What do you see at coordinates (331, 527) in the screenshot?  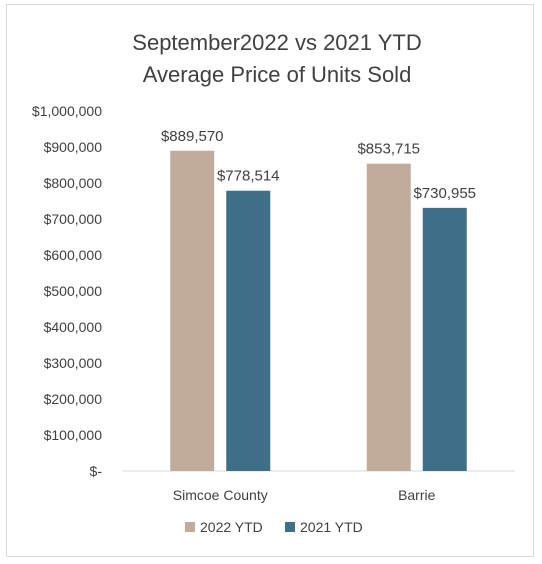 I see `legend-label: 2021 YTD` at bounding box center [331, 527].